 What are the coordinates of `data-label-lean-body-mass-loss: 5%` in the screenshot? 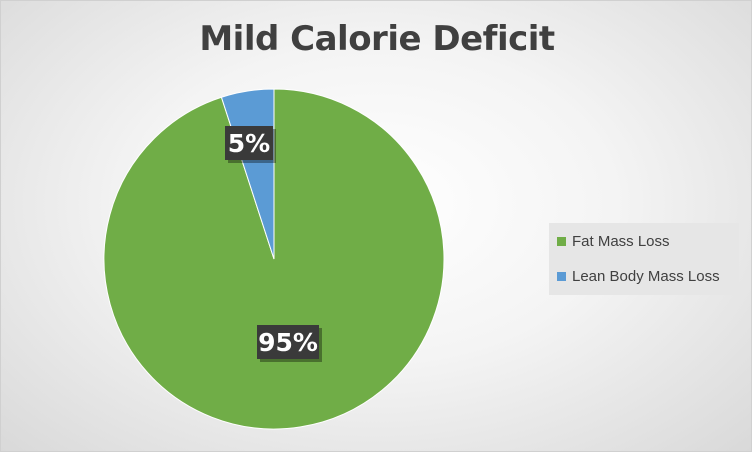 It's located at (250, 144).